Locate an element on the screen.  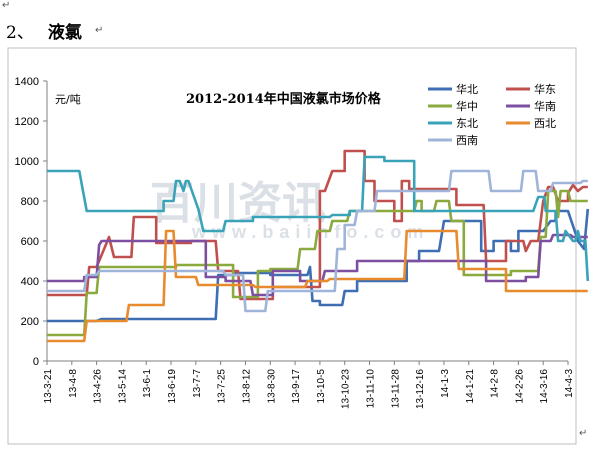
x-tick-label: 14-4-3 is located at coordinates (569, 383).